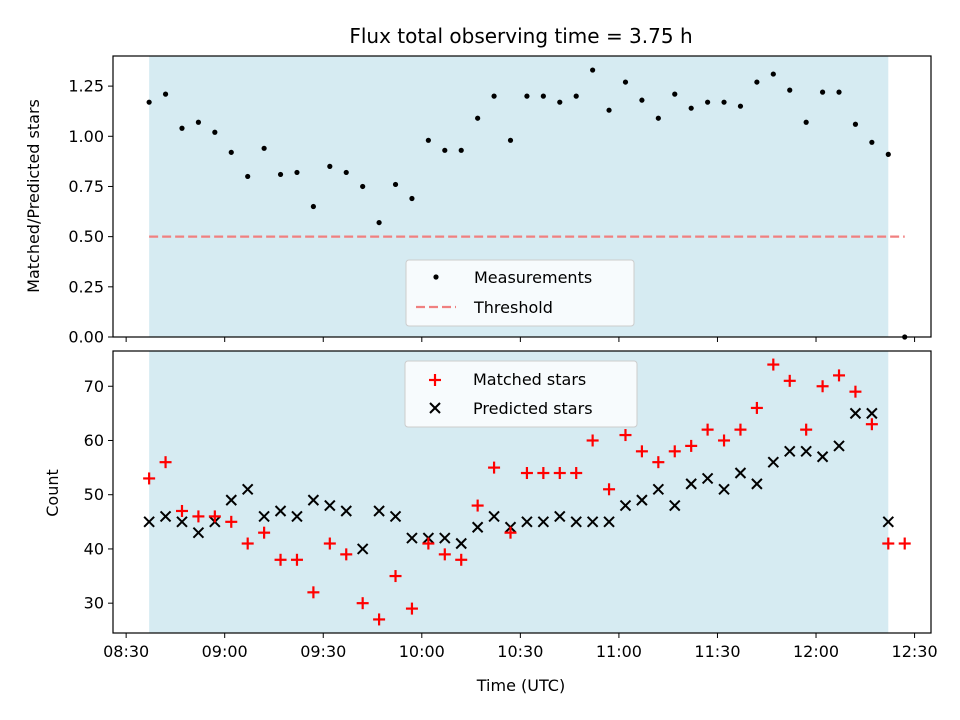  Describe the element at coordinates (520, 293) in the screenshot. I see `top-legend: Measurements Threshold` at that location.